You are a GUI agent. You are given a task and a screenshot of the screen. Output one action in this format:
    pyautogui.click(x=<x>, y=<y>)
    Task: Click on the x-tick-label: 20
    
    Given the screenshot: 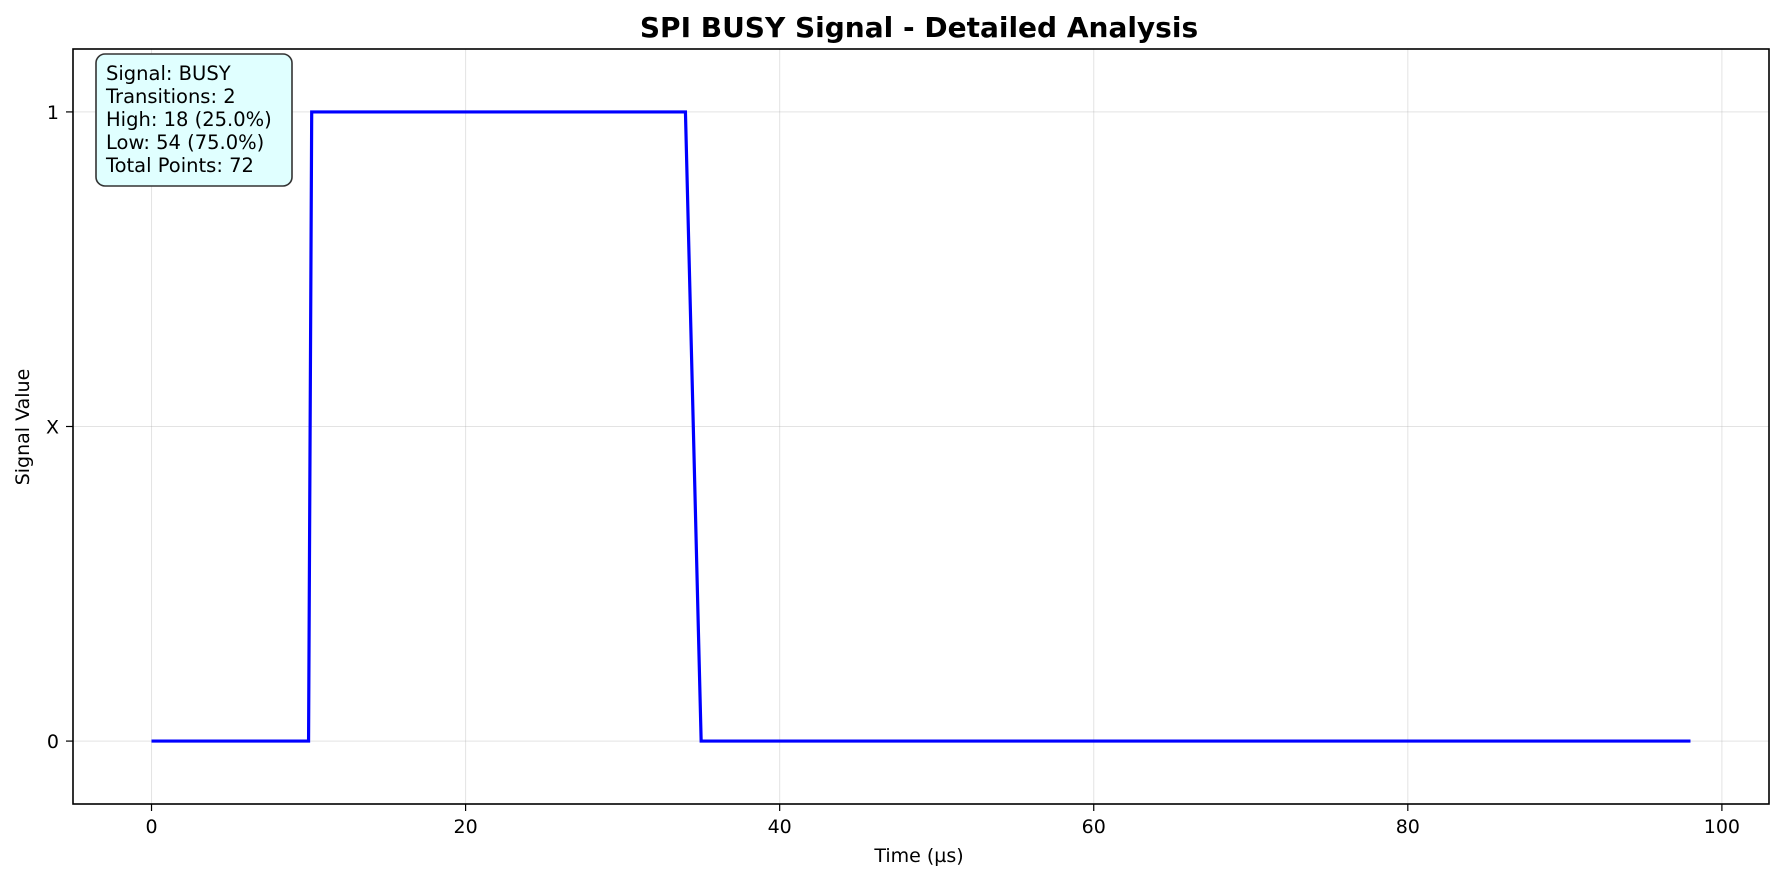 What is the action you would take?
    pyautogui.click(x=465, y=827)
    